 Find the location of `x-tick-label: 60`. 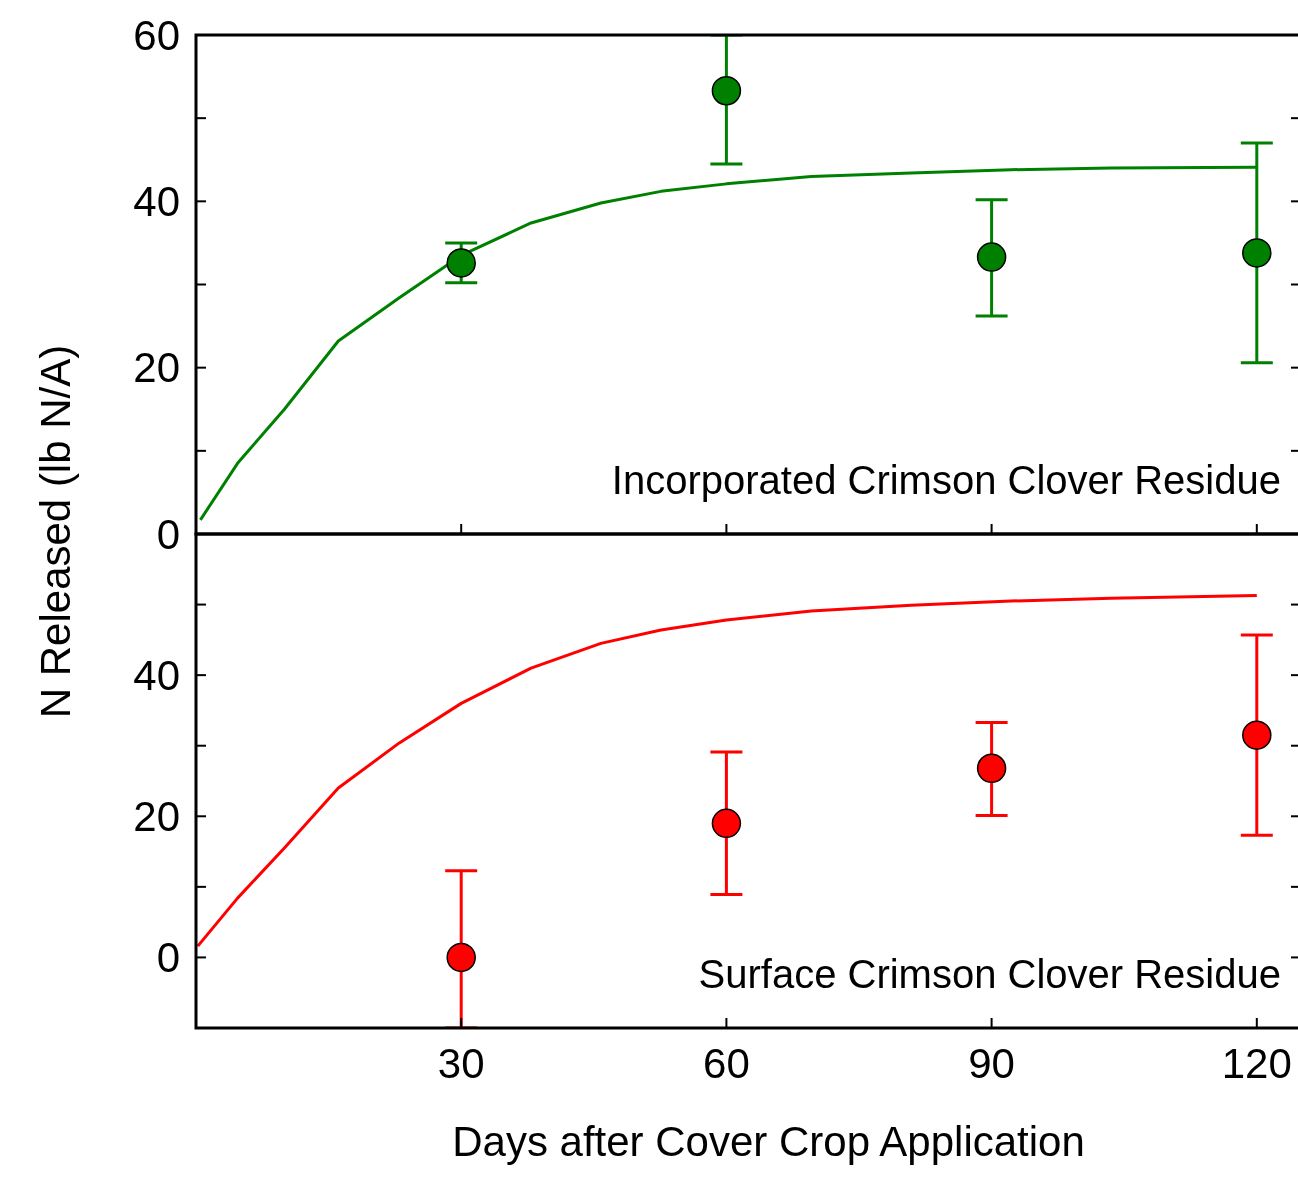

x-tick-label: 60 is located at coordinates (726, 1063).